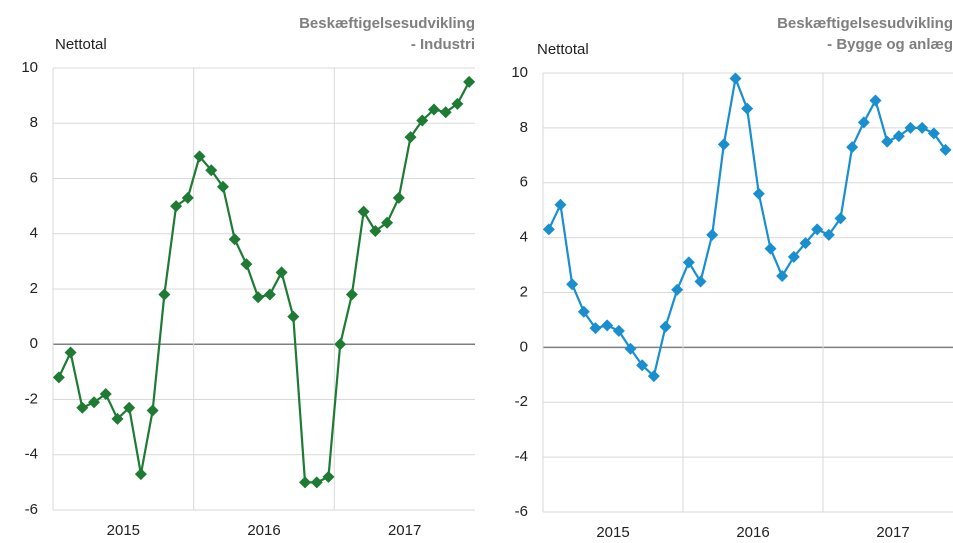  Describe the element at coordinates (524, 291) in the screenshot. I see `y-tick-label: 2` at that location.